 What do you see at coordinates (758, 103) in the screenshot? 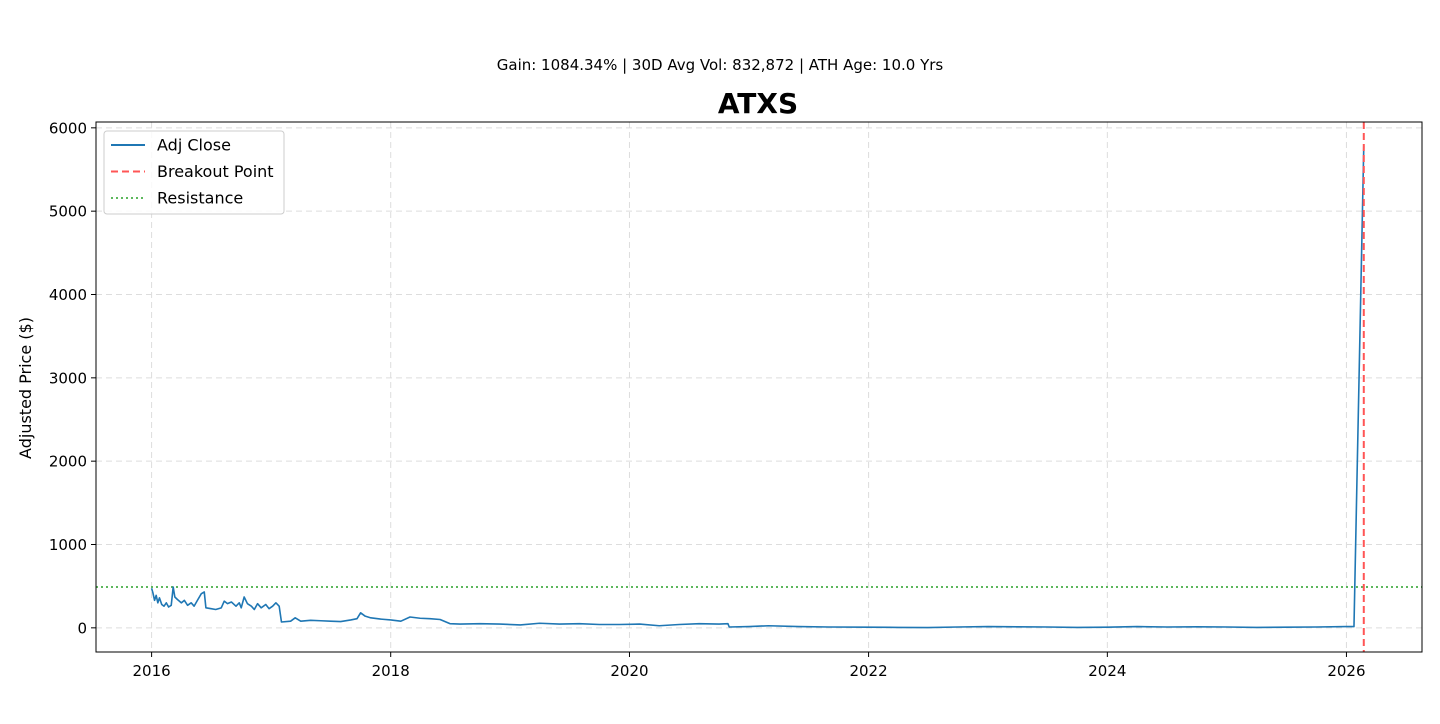
I see `chart-title: ATXS` at bounding box center [758, 103].